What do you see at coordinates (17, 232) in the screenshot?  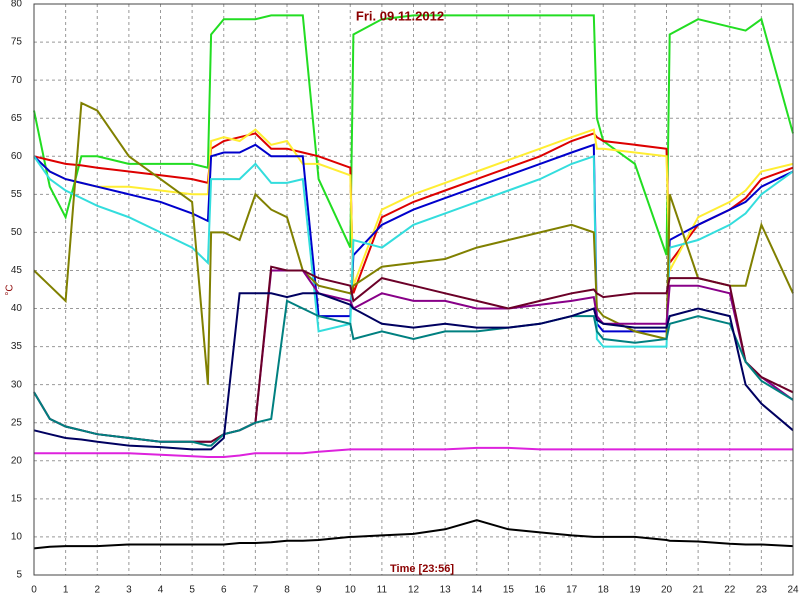 I see `y-tick-label: 50` at bounding box center [17, 232].